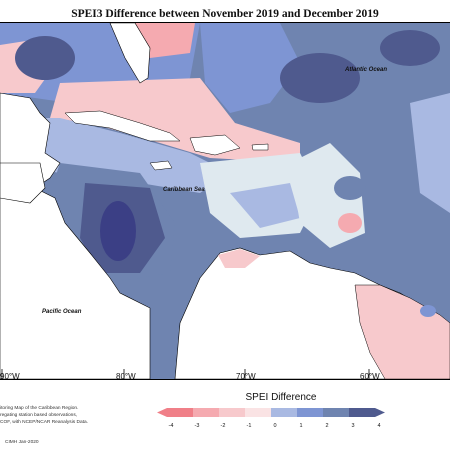  I want to click on positive-atlantic-west, so click(250, 68).